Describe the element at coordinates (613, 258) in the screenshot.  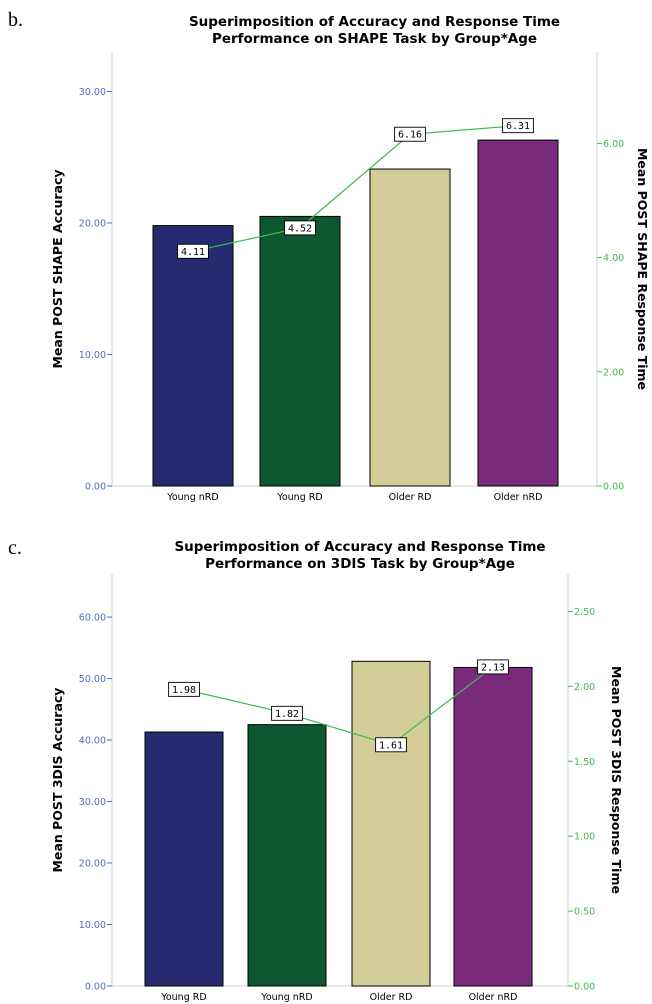
I see `right-tick-label: 4.00` at that location.